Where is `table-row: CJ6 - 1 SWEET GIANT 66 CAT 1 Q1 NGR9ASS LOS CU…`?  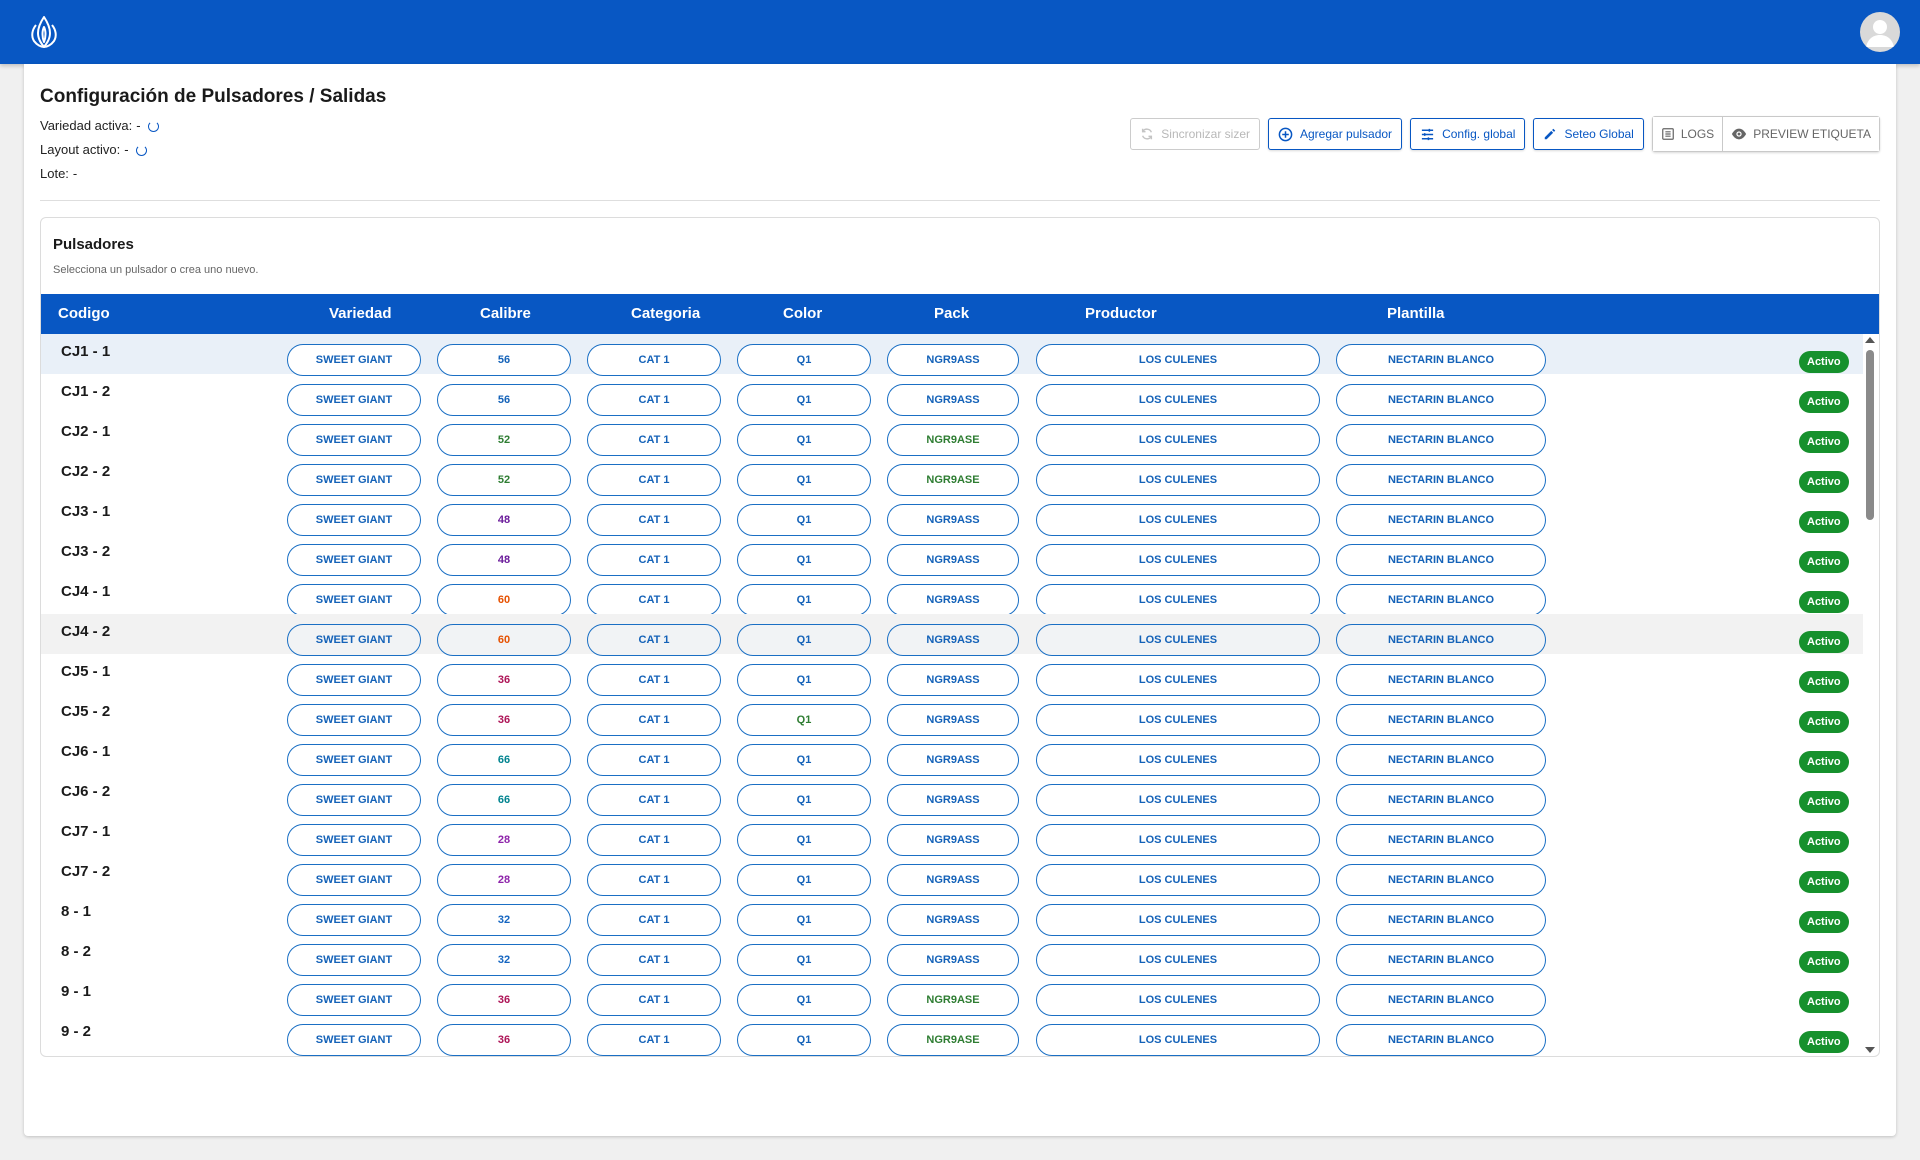 table-row: CJ6 - 1 SWEET GIANT 66 CAT 1 Q1 NGR9ASS LOS CU… is located at coordinates (952, 755).